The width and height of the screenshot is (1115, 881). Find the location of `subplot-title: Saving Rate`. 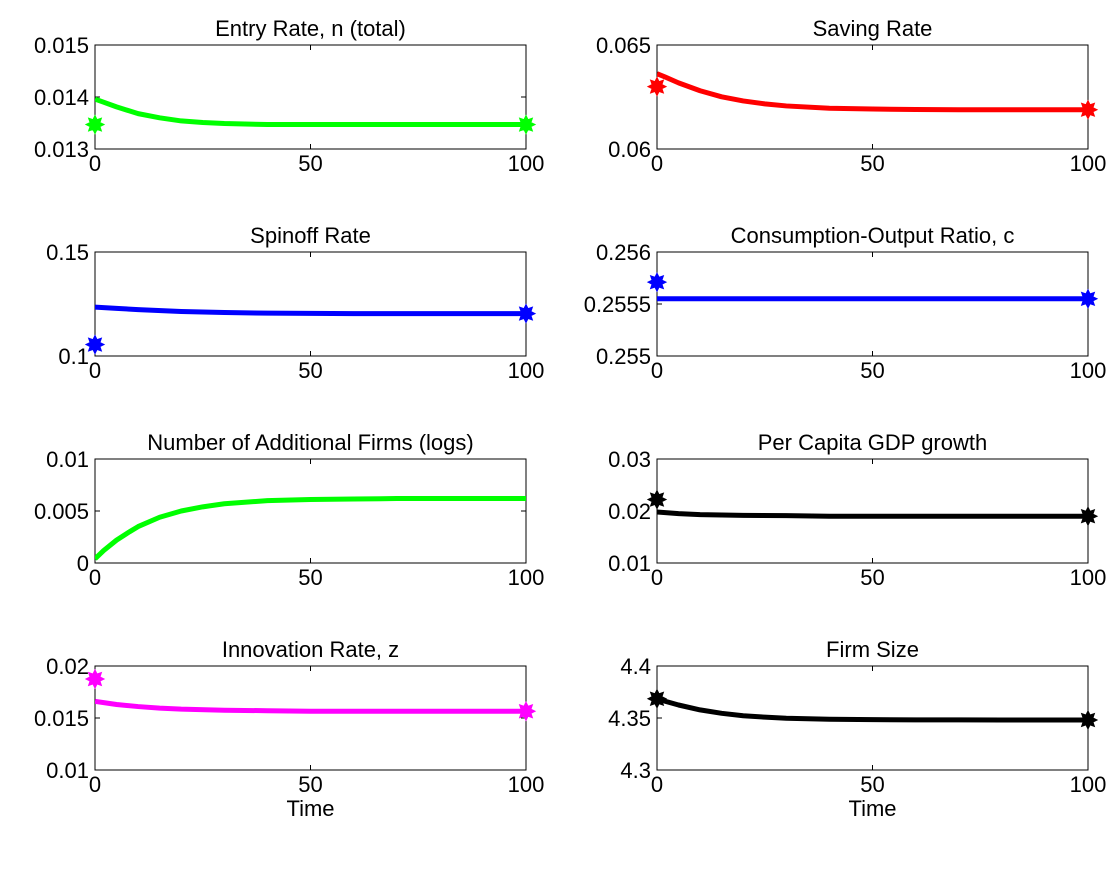

subplot-title: Saving Rate is located at coordinates (873, 28).